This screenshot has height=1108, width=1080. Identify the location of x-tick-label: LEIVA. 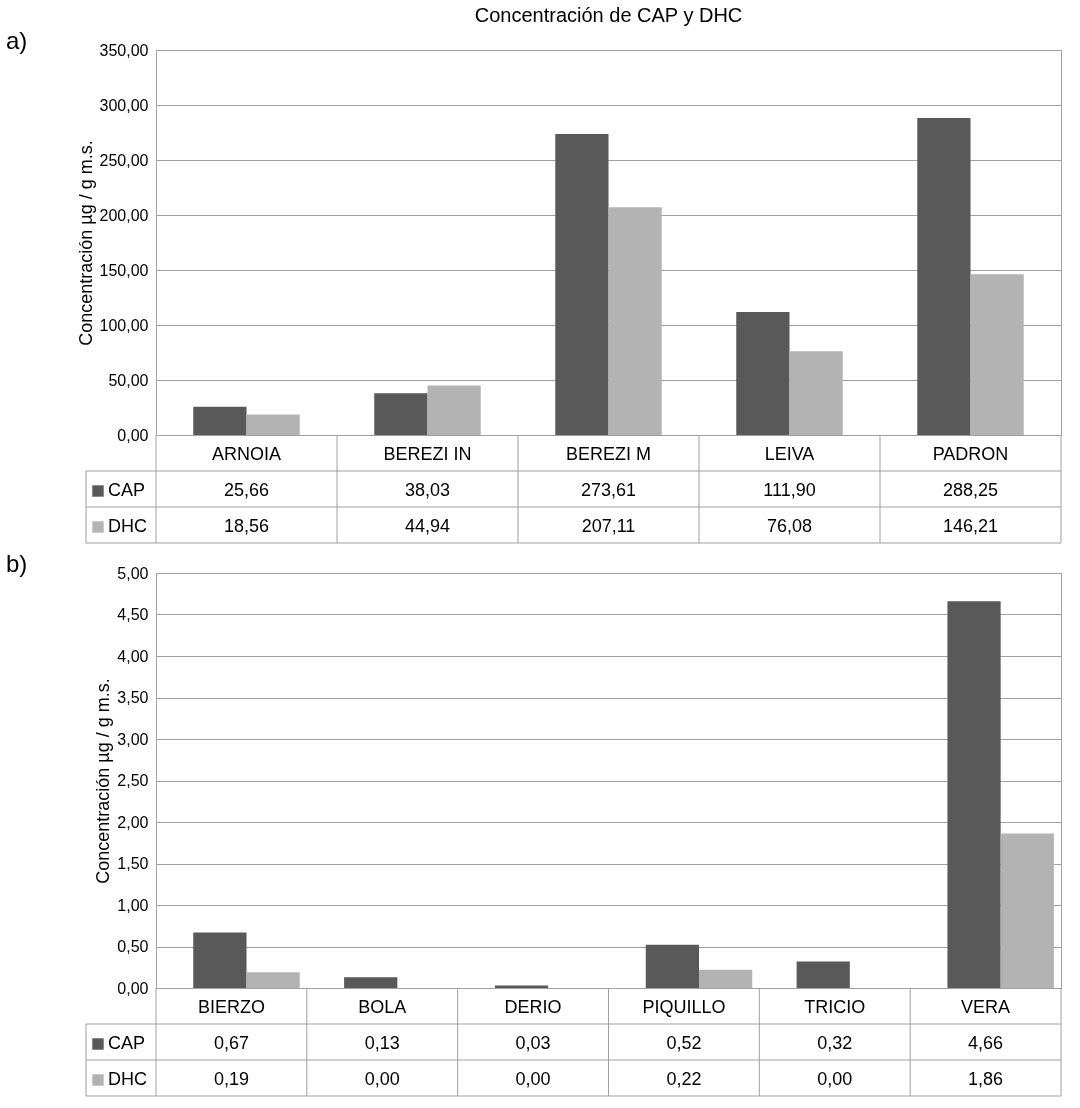
(789, 454).